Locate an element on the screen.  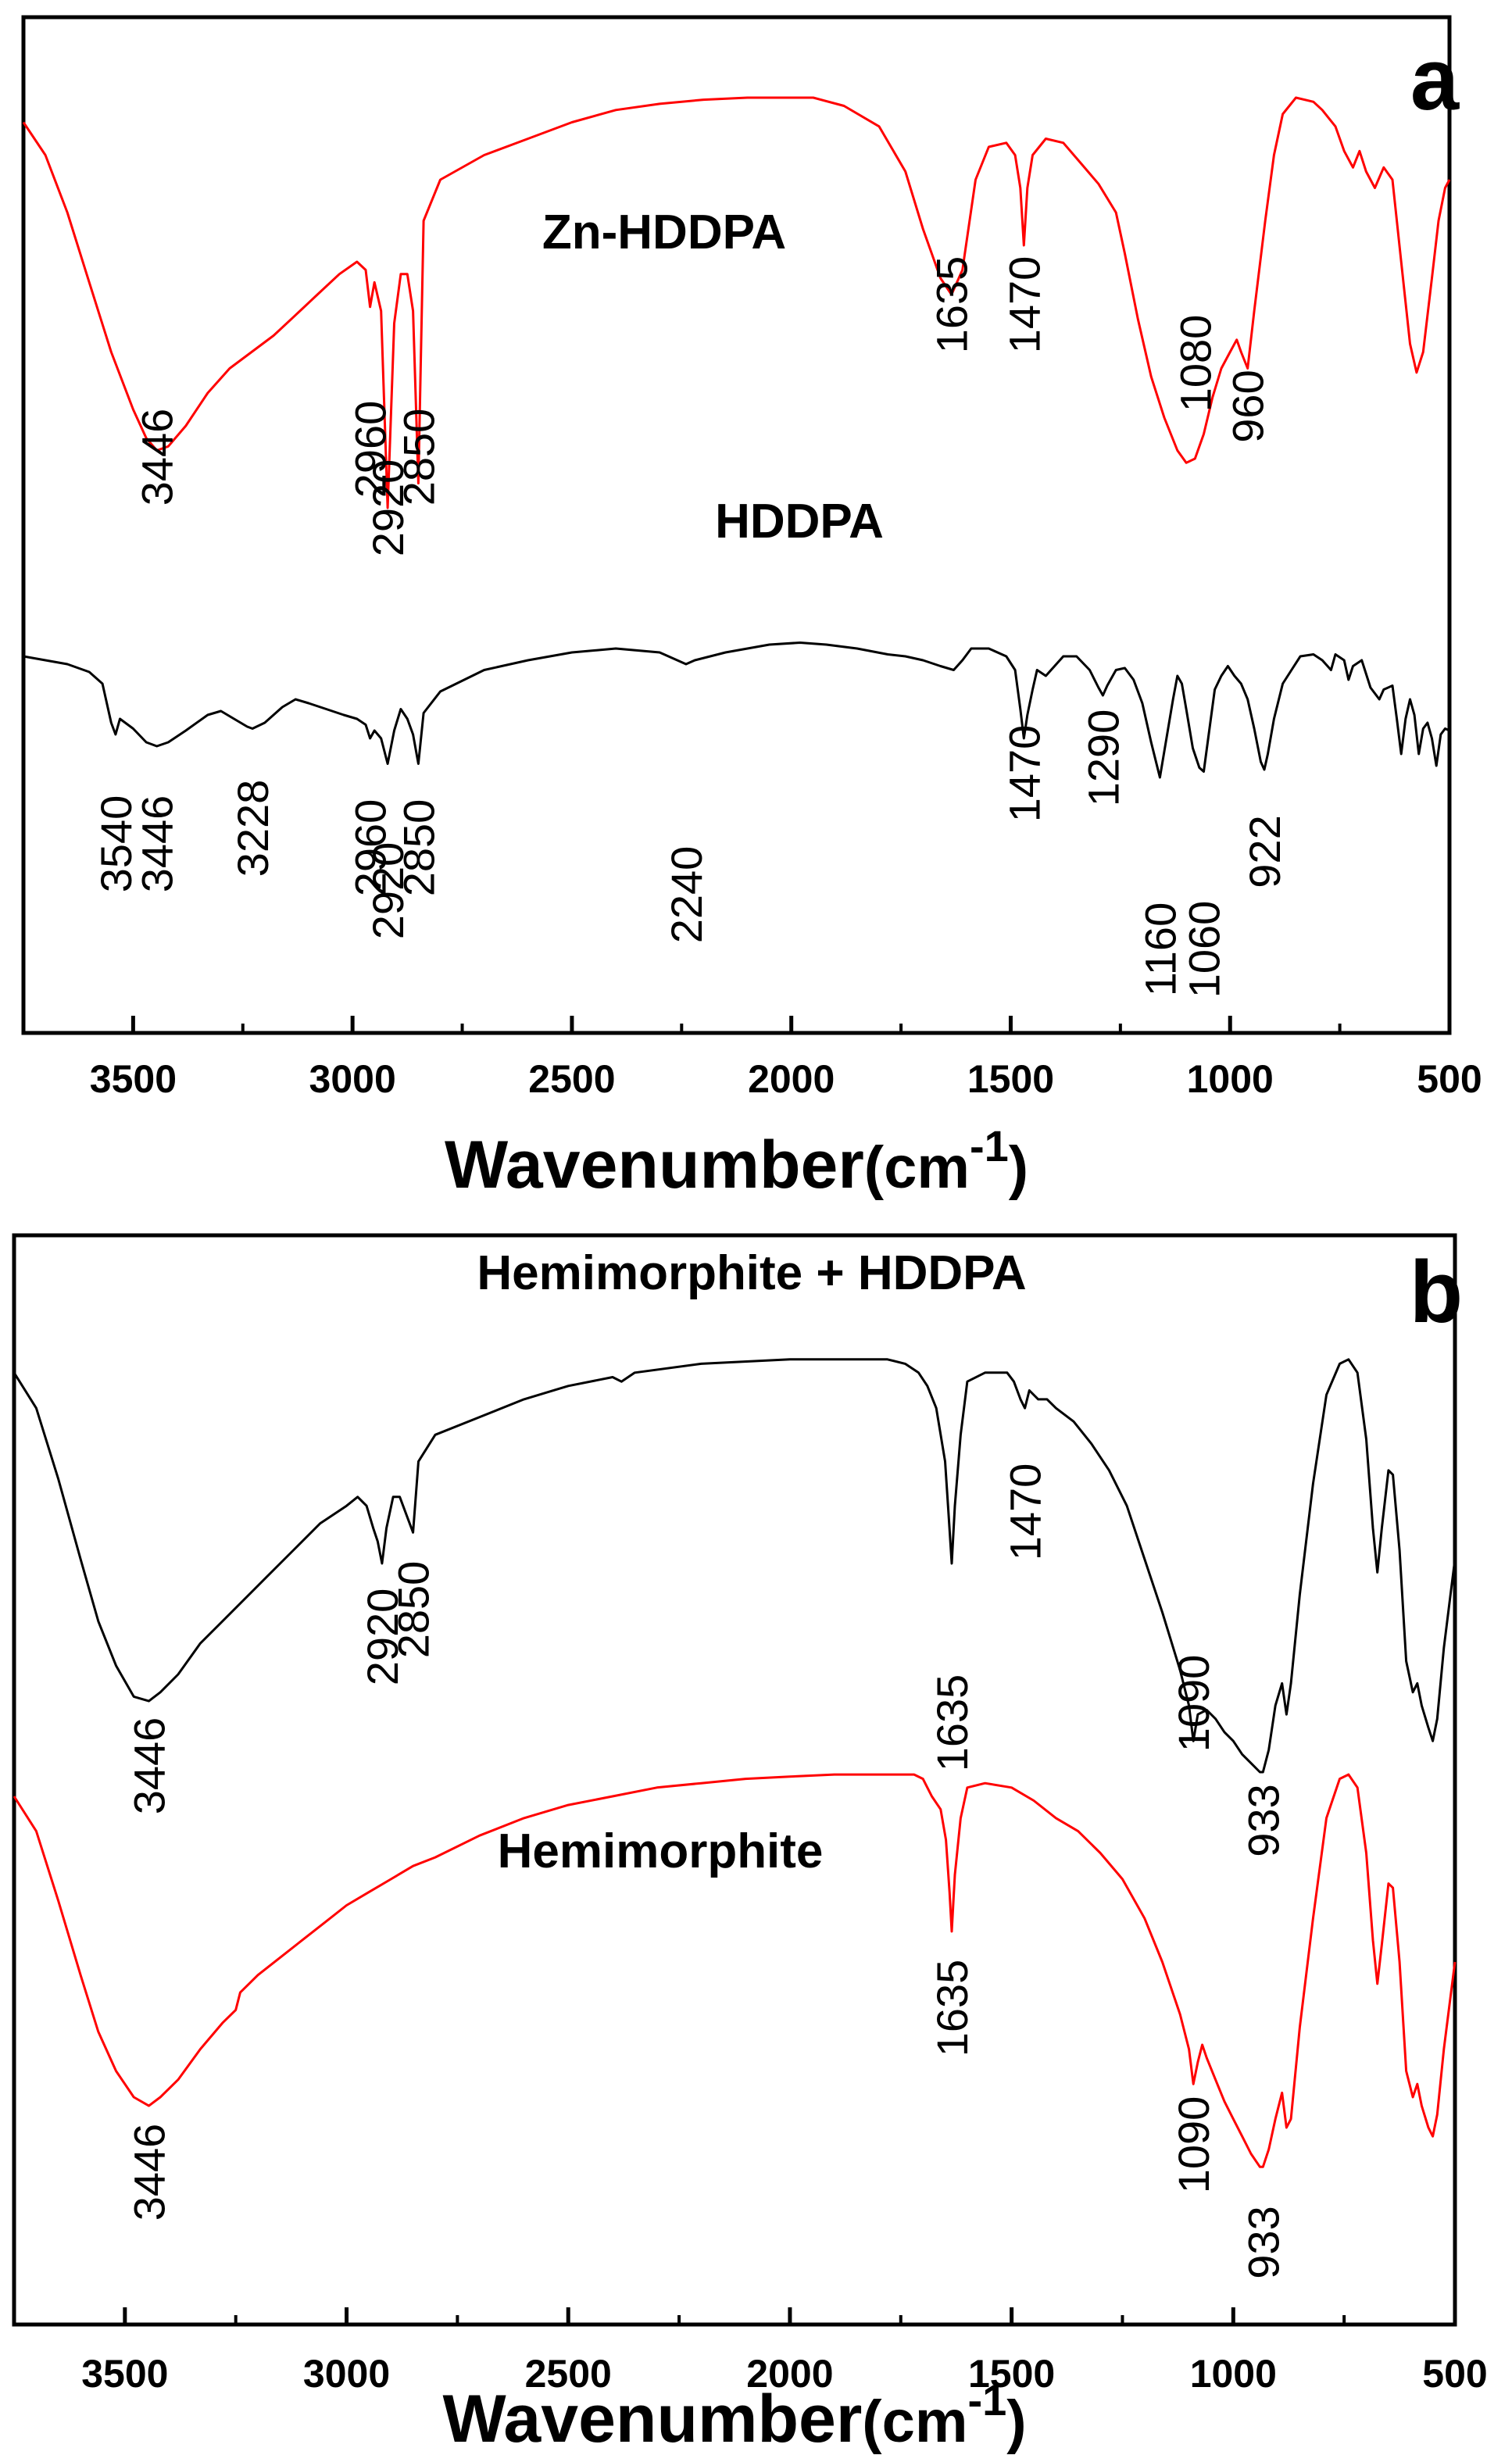
series-label: Hemimorphite + HDDPA is located at coordinates (751, 1273).